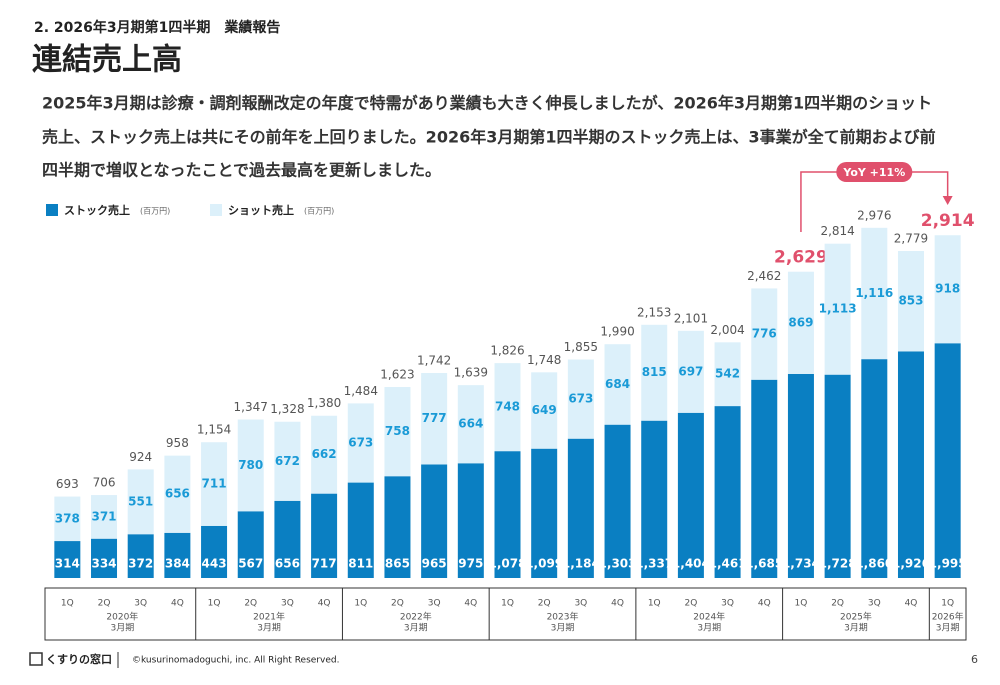 The width and height of the screenshot is (1000, 685). What do you see at coordinates (250, 564) in the screenshot?
I see `segment-label: 567` at bounding box center [250, 564].